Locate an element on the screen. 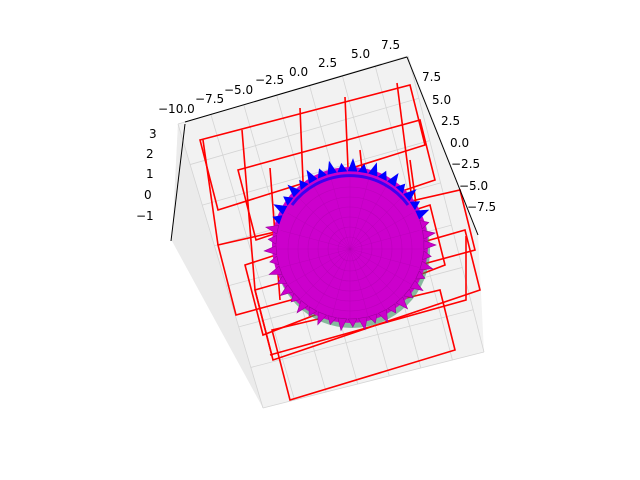 The width and height of the screenshot is (640, 480). y-axis-line is located at coordinates (442, 146).